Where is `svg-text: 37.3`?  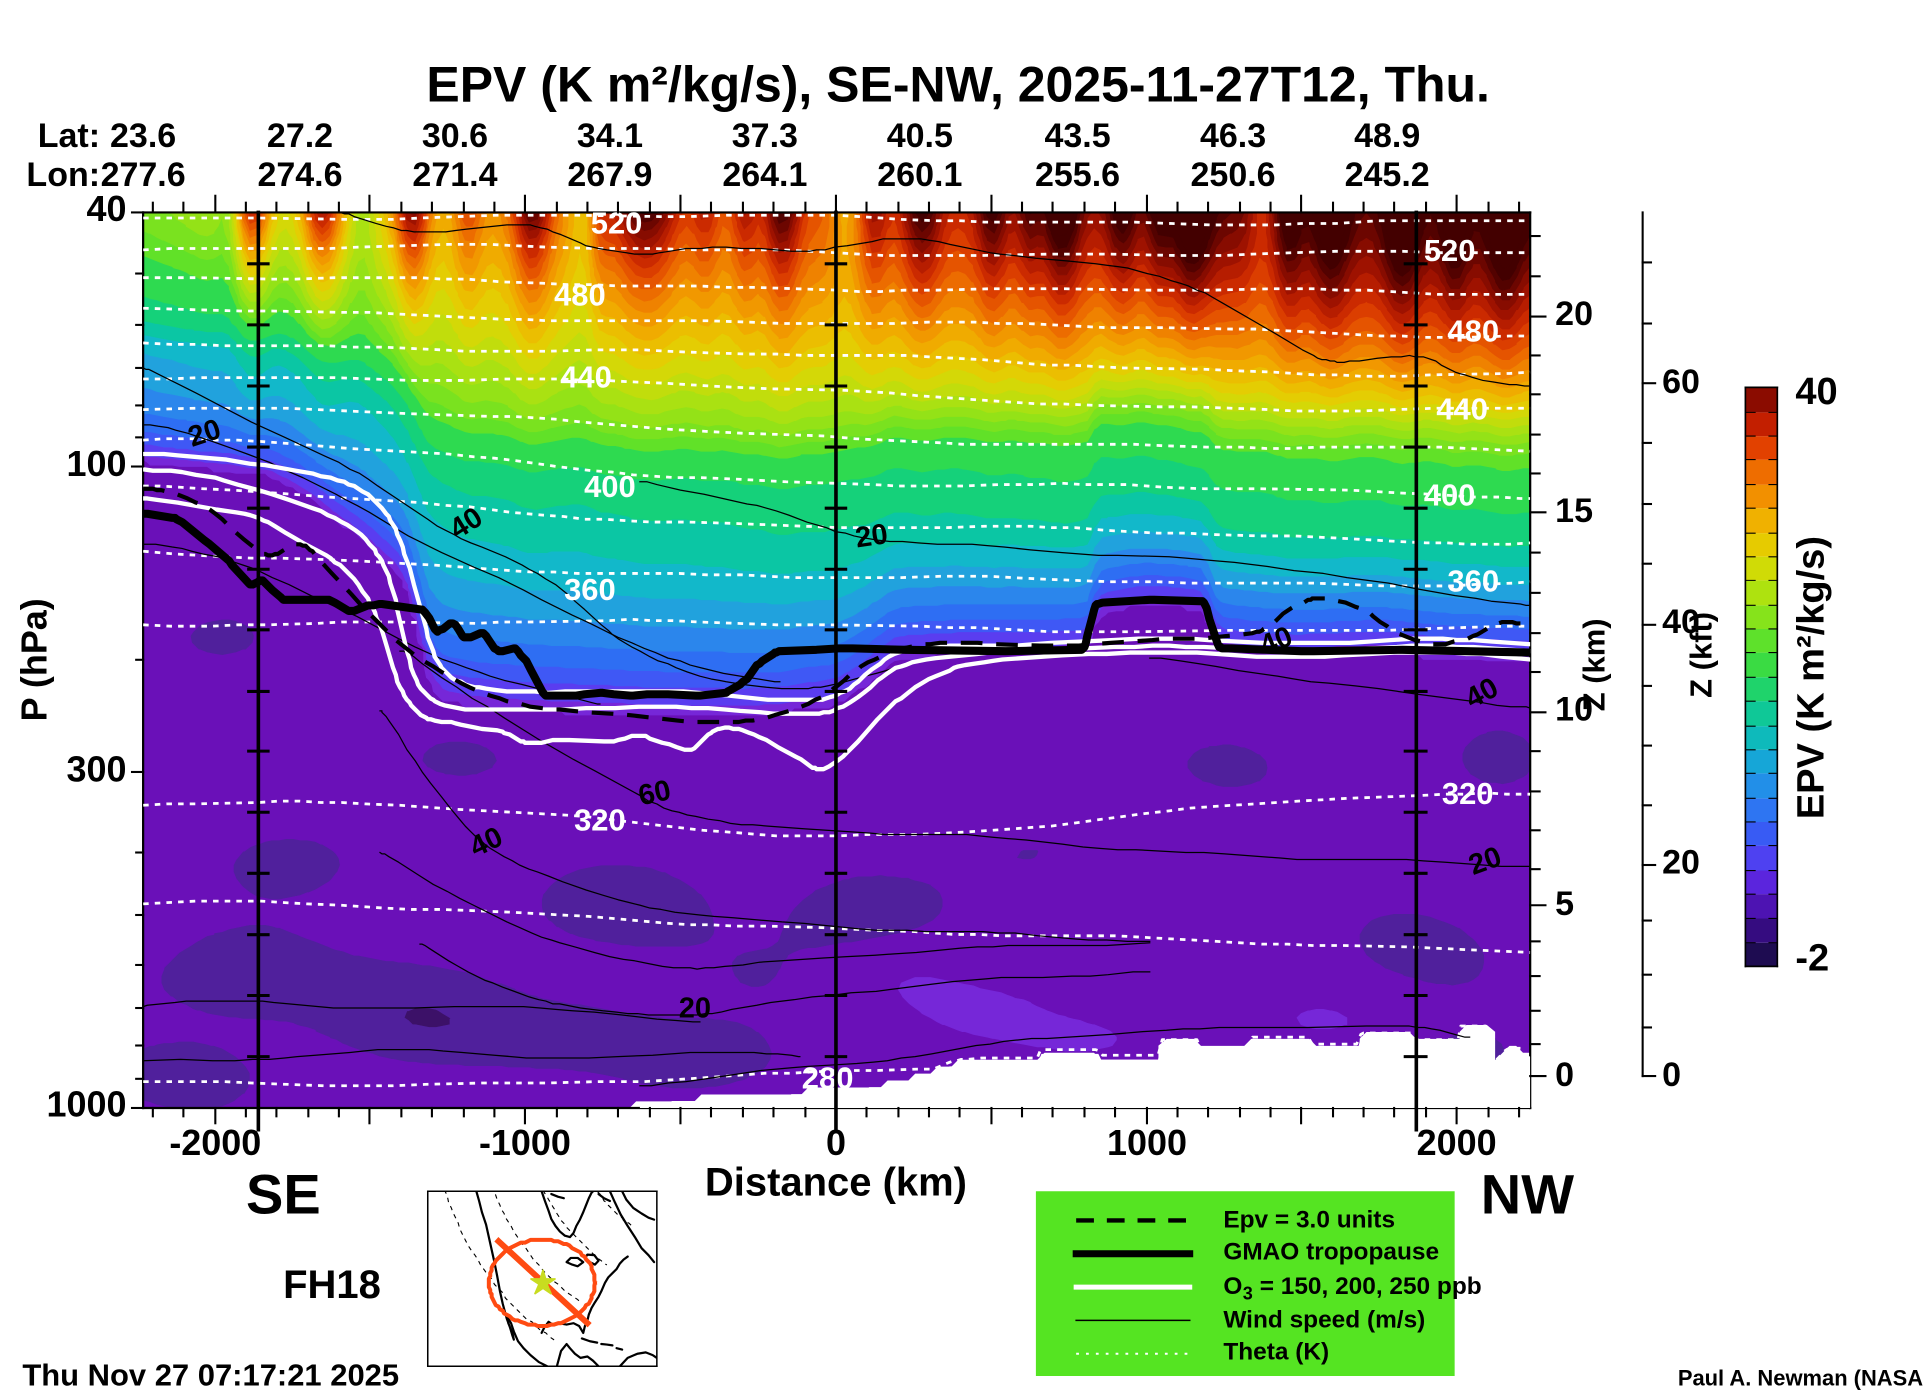 svg-text: 37.3 is located at coordinates (765, 136).